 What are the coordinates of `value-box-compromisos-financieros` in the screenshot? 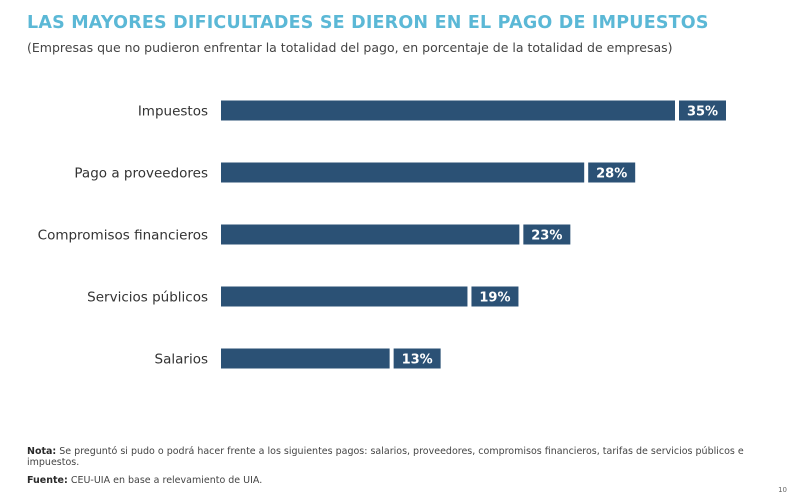 It's located at (547, 234).